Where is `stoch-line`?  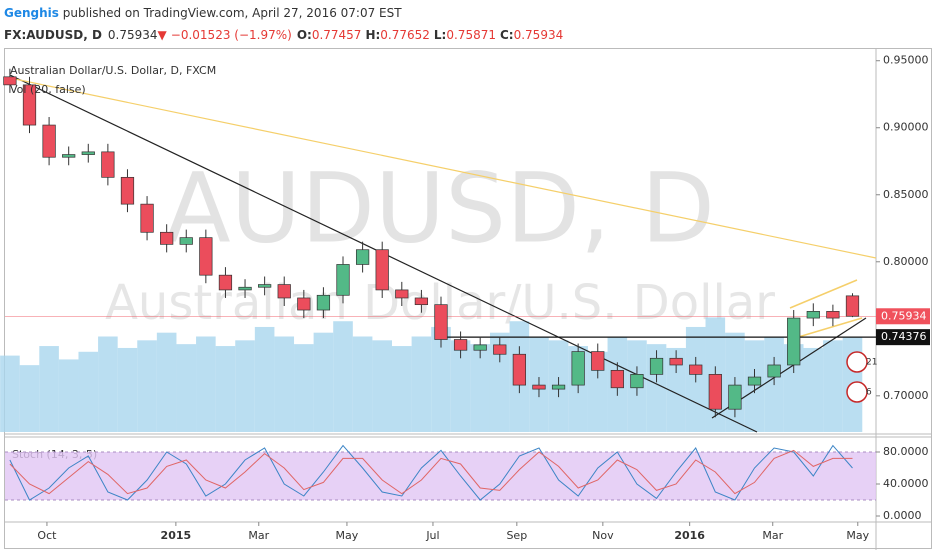
stoch-line is located at coordinates (431, 472).